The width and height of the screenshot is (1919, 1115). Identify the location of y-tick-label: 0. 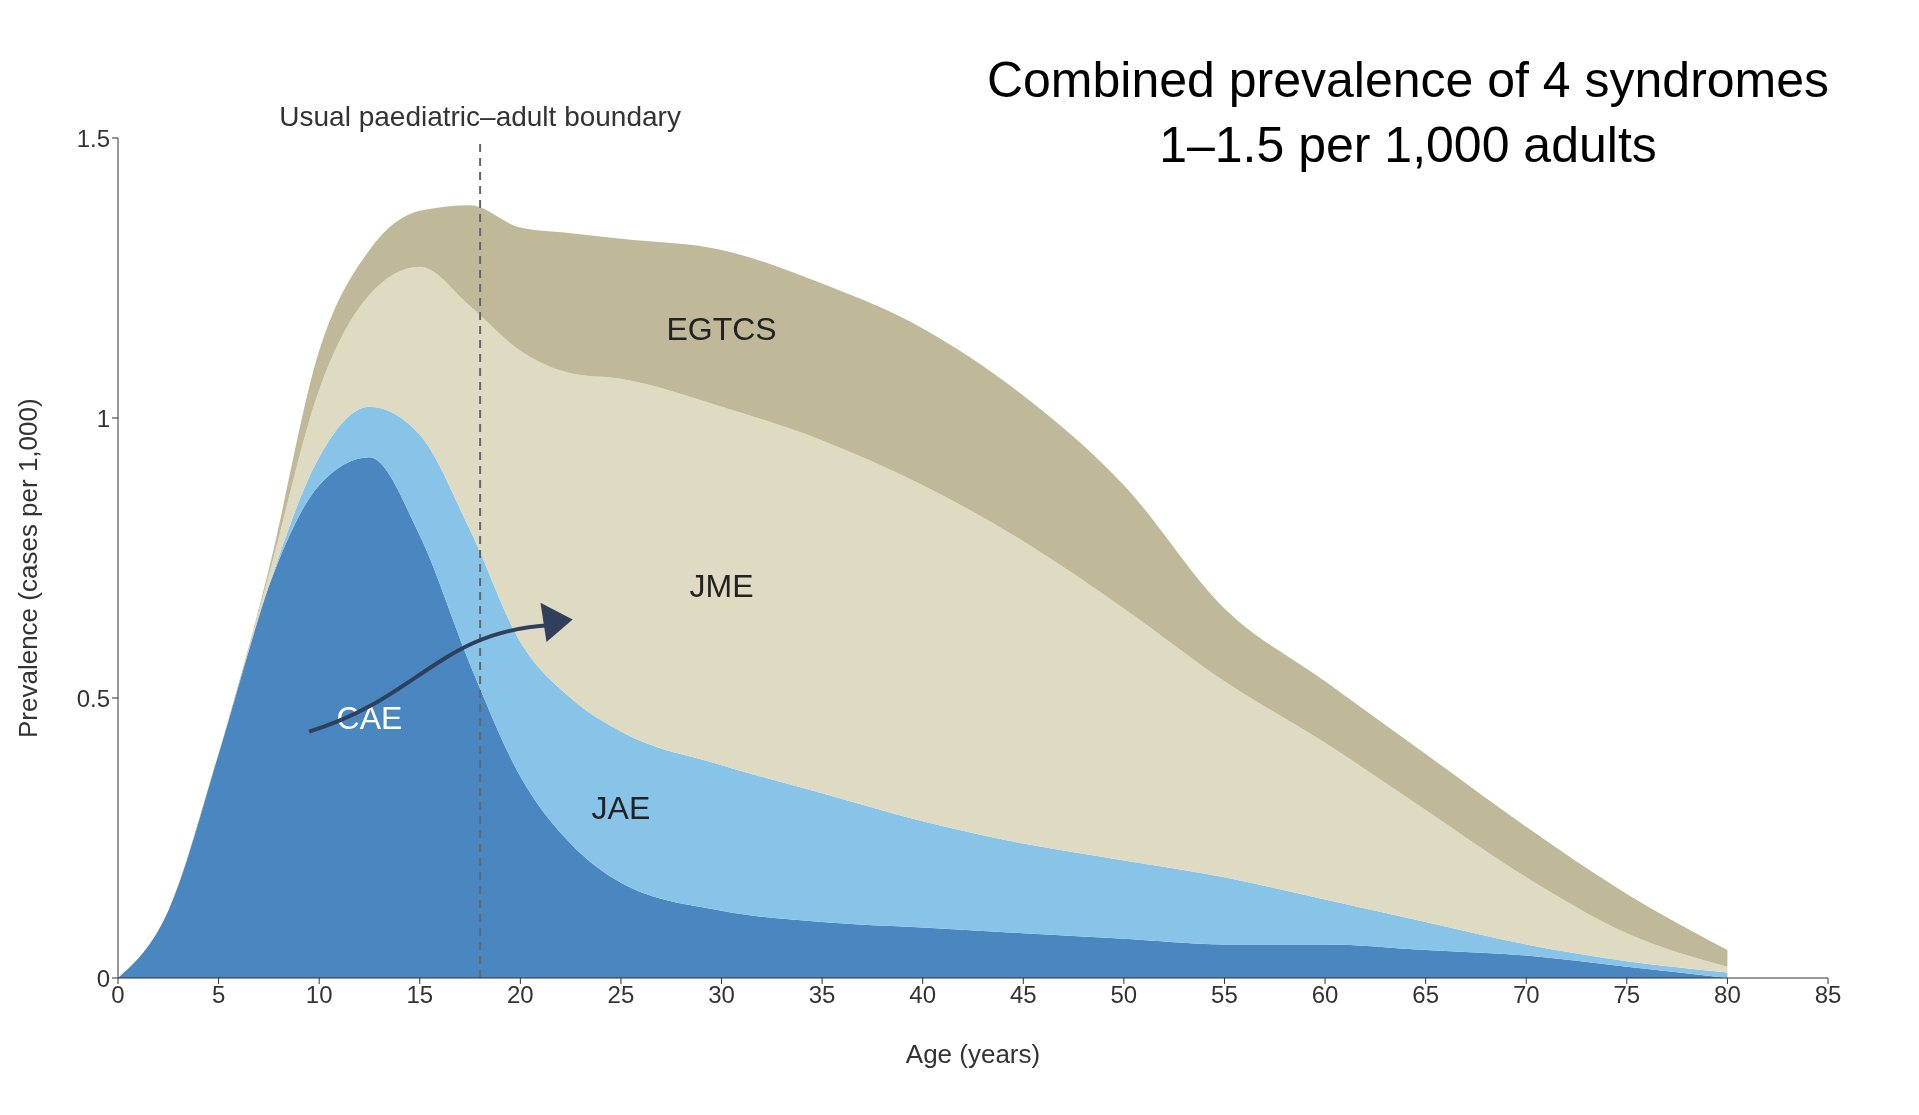
(103, 978).